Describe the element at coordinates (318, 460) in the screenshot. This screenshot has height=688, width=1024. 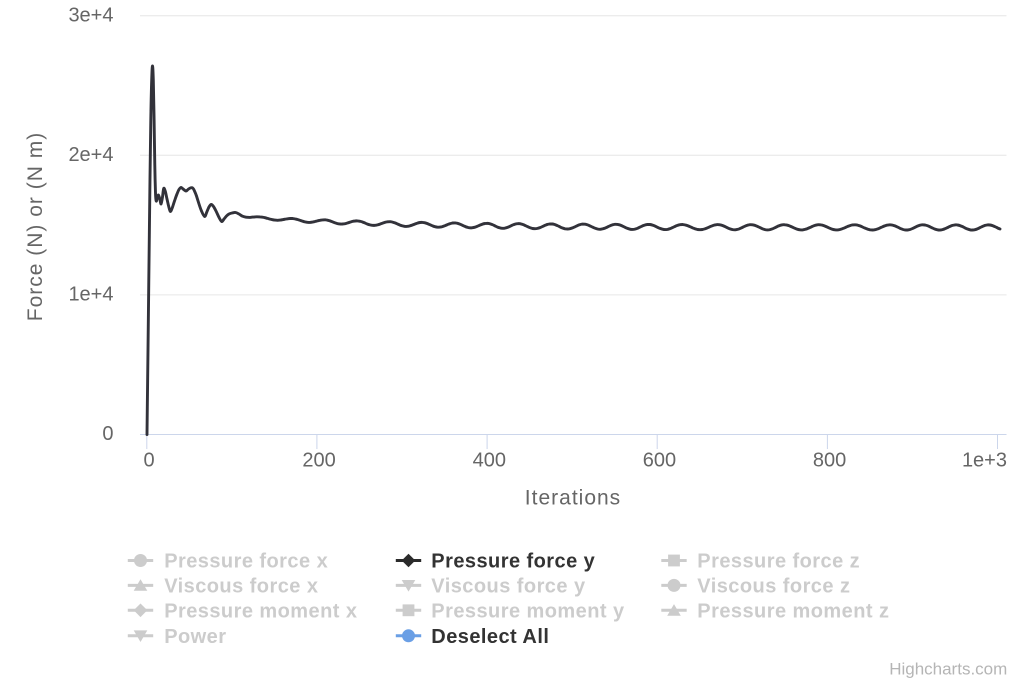
I see `svg-text: 200` at that location.